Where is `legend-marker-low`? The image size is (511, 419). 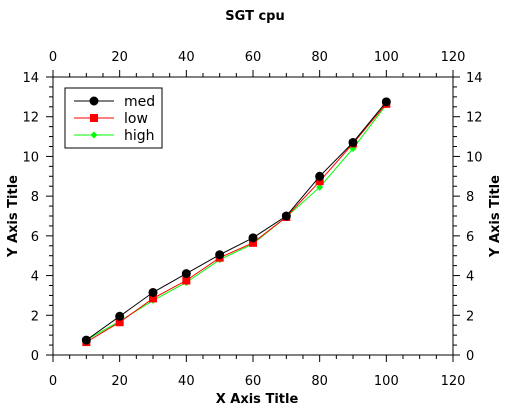 legend-marker-low is located at coordinates (94, 118).